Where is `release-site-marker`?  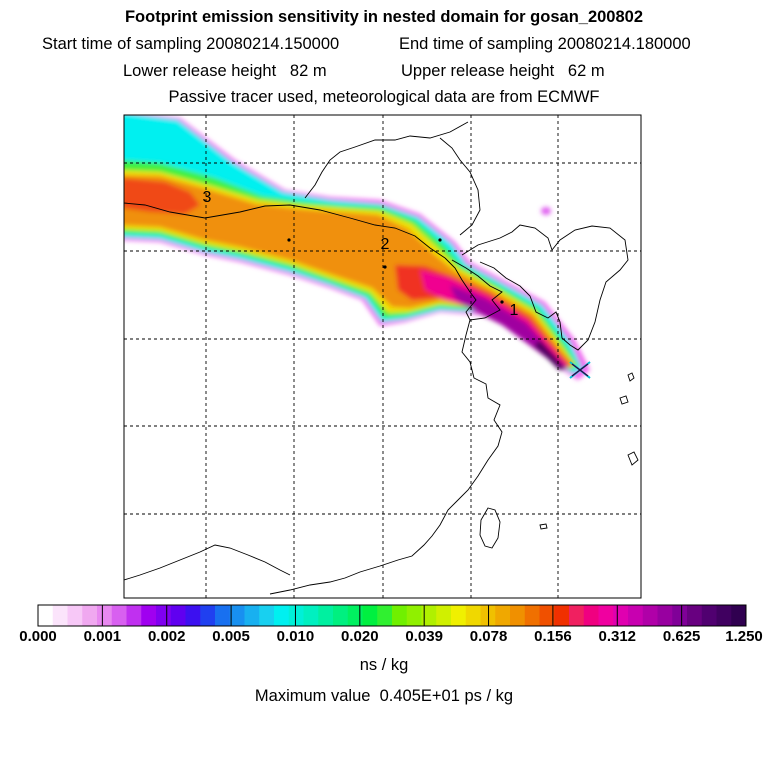 release-site-marker is located at coordinates (580, 370).